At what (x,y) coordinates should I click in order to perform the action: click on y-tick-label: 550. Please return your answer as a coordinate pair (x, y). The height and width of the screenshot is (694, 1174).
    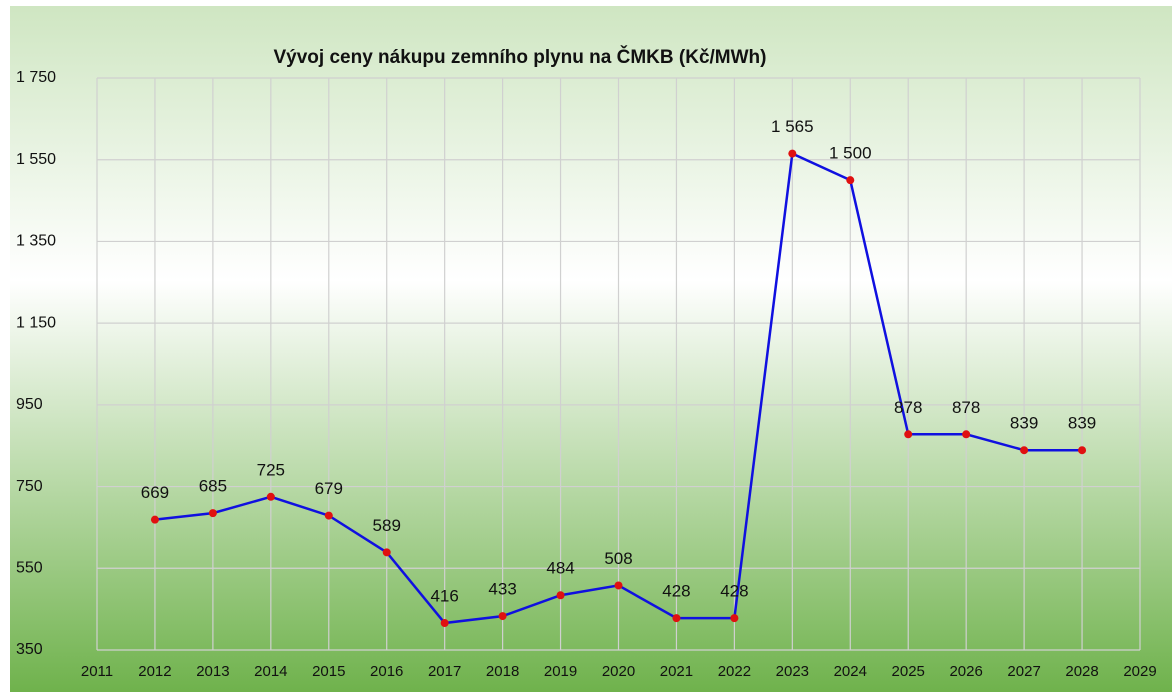
    Looking at the image, I should click on (29, 568).